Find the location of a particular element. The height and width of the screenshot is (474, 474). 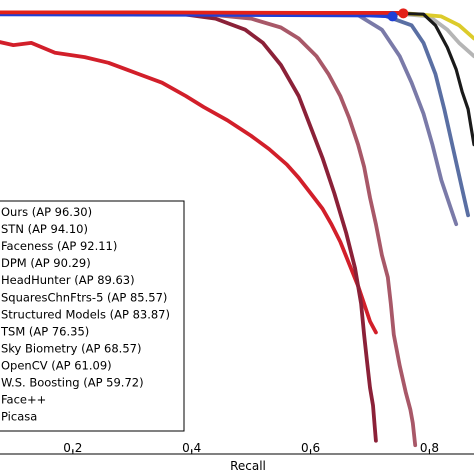

x-tick-label-3: 0.8 is located at coordinates (429, 448).